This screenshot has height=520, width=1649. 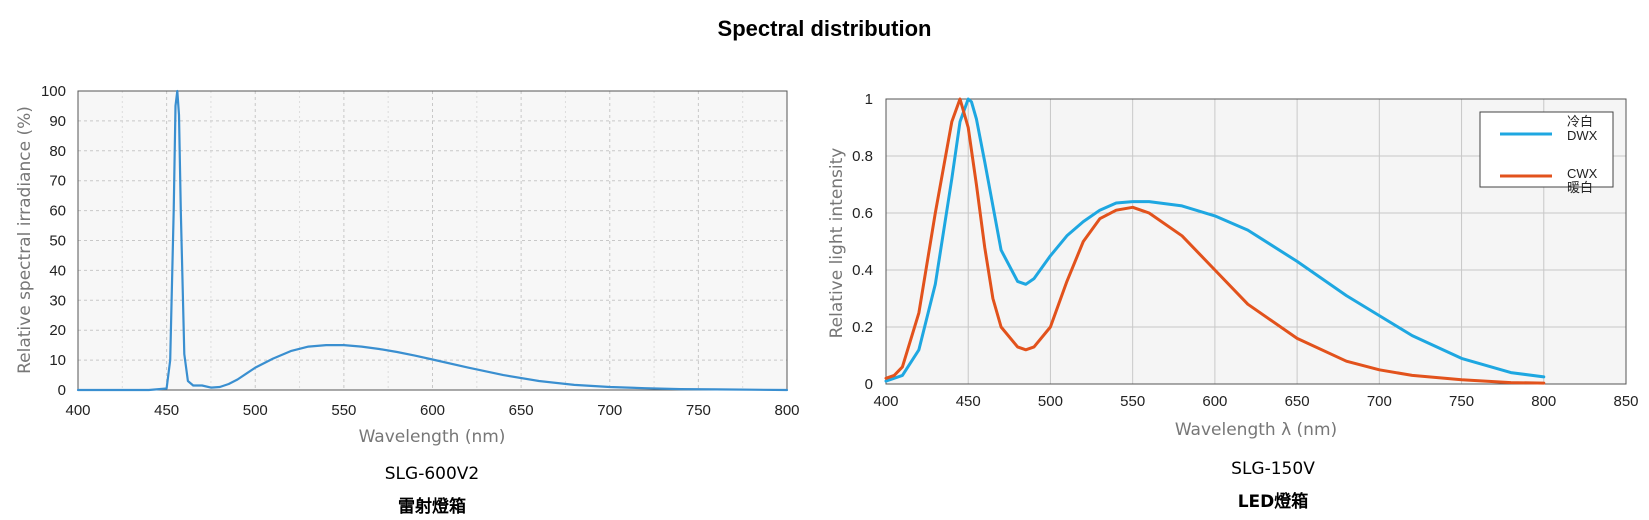 I want to click on chart1-caption-model: SLG-600V2, so click(x=432, y=474).